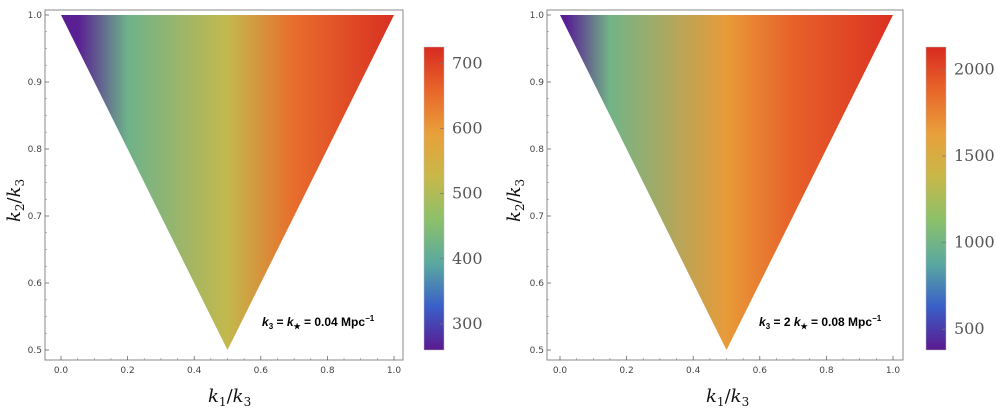 The height and width of the screenshot is (411, 996). Describe the element at coordinates (467, 127) in the screenshot. I see `colorbar-tick-label: 600` at that location.